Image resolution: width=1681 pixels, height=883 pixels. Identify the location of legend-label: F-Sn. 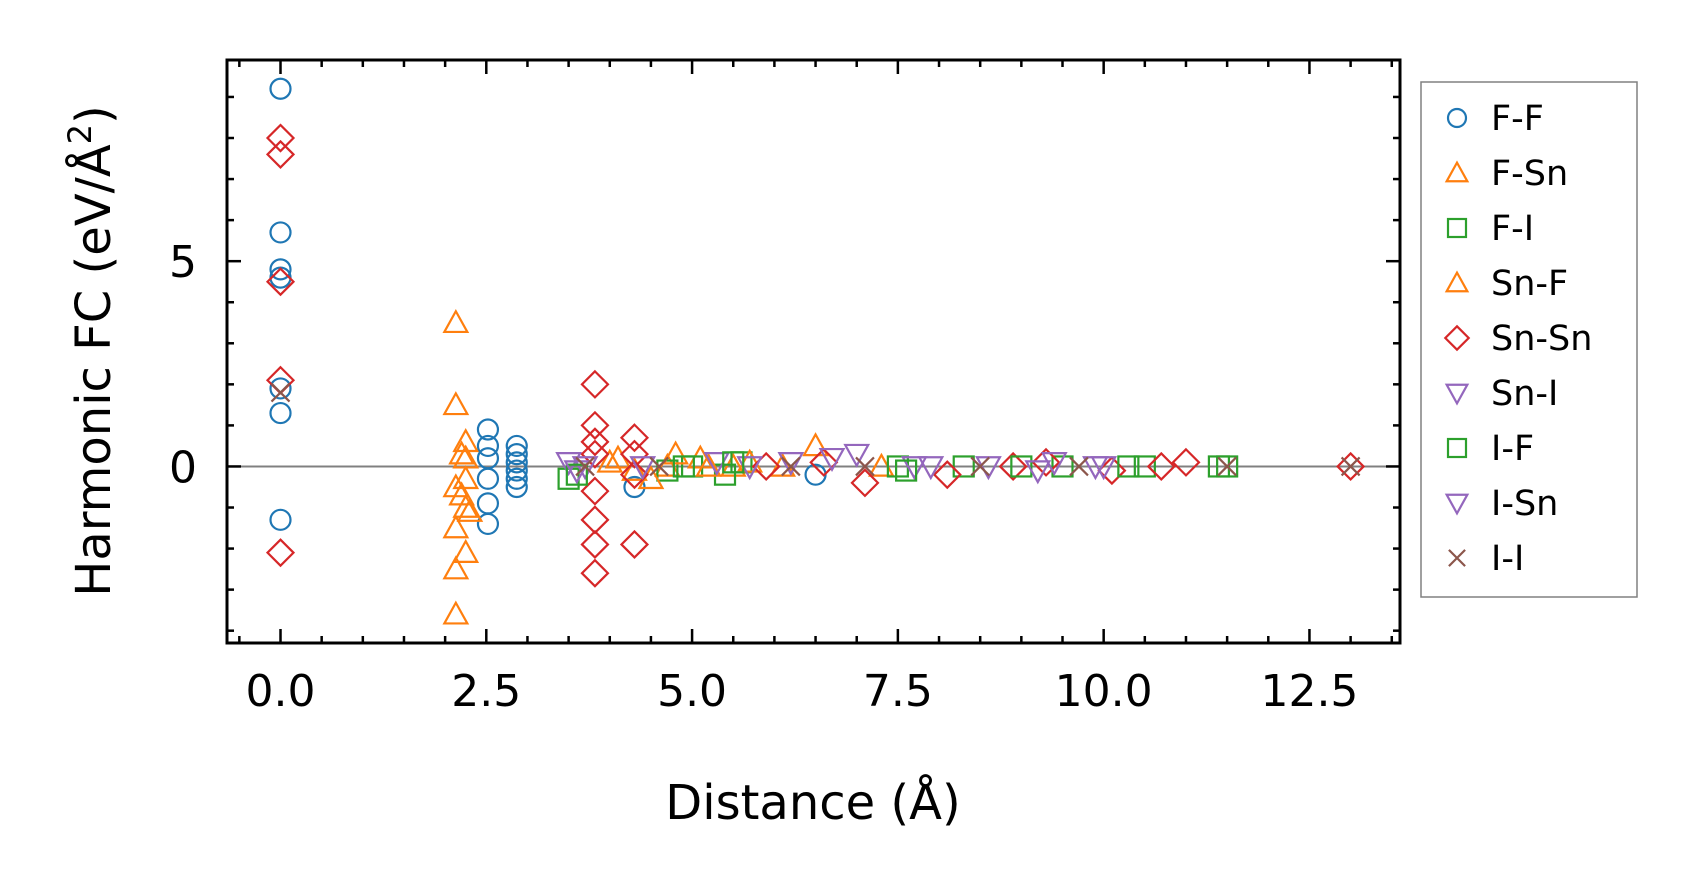
(1529, 174).